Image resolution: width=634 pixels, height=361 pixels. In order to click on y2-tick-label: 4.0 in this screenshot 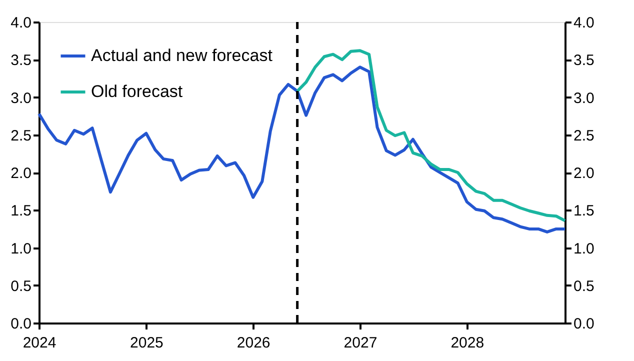, I will do `click(584, 23)`.